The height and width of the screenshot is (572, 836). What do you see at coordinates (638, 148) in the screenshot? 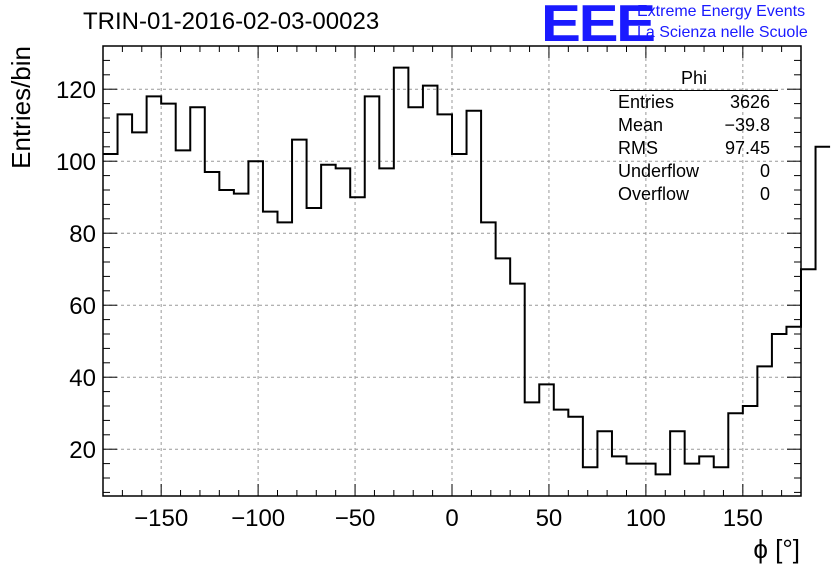
I see `stats-label: RMS` at bounding box center [638, 148].